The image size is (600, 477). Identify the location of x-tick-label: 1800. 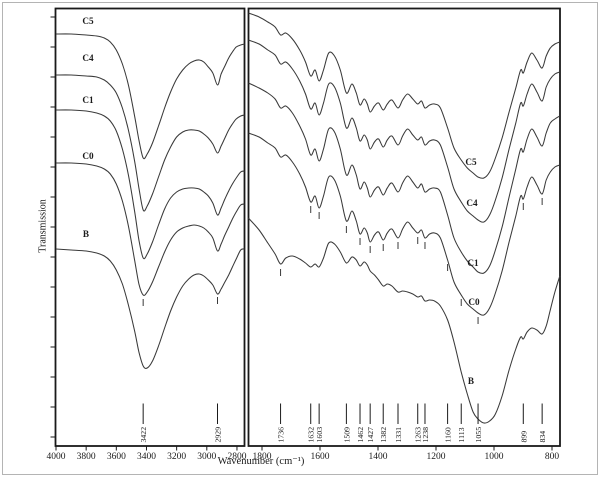
(262, 457).